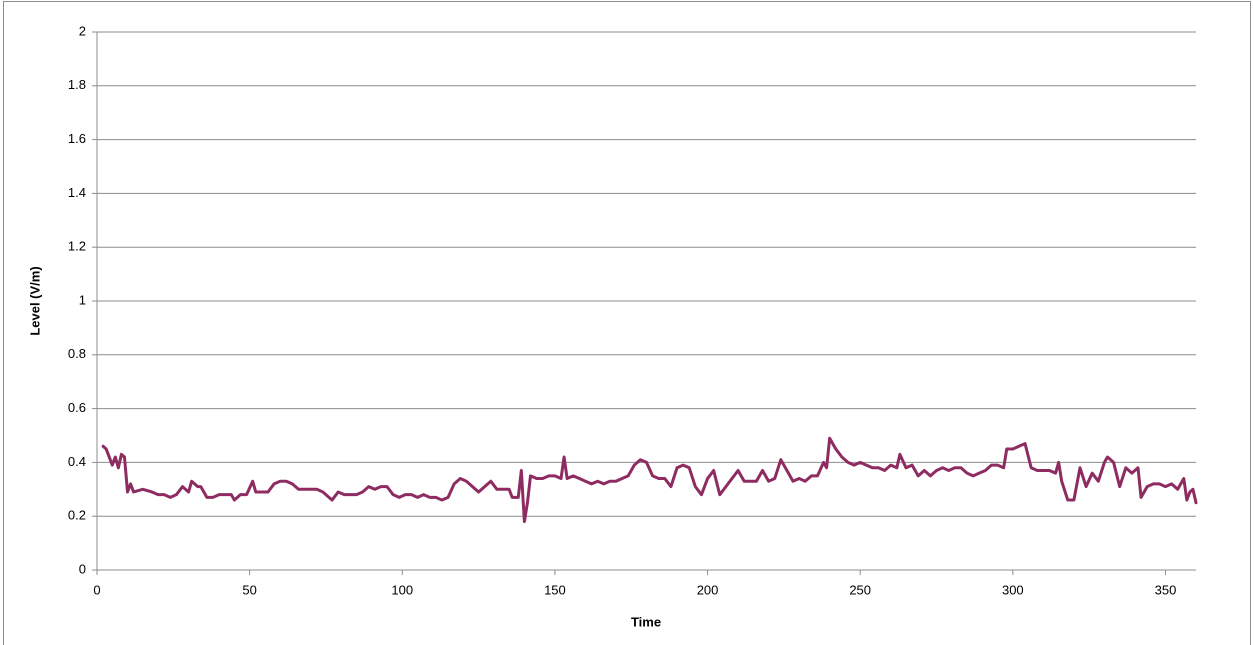 Image resolution: width=1254 pixels, height=645 pixels. Describe the element at coordinates (82, 568) in the screenshot. I see `y-tick-label: 0` at that location.